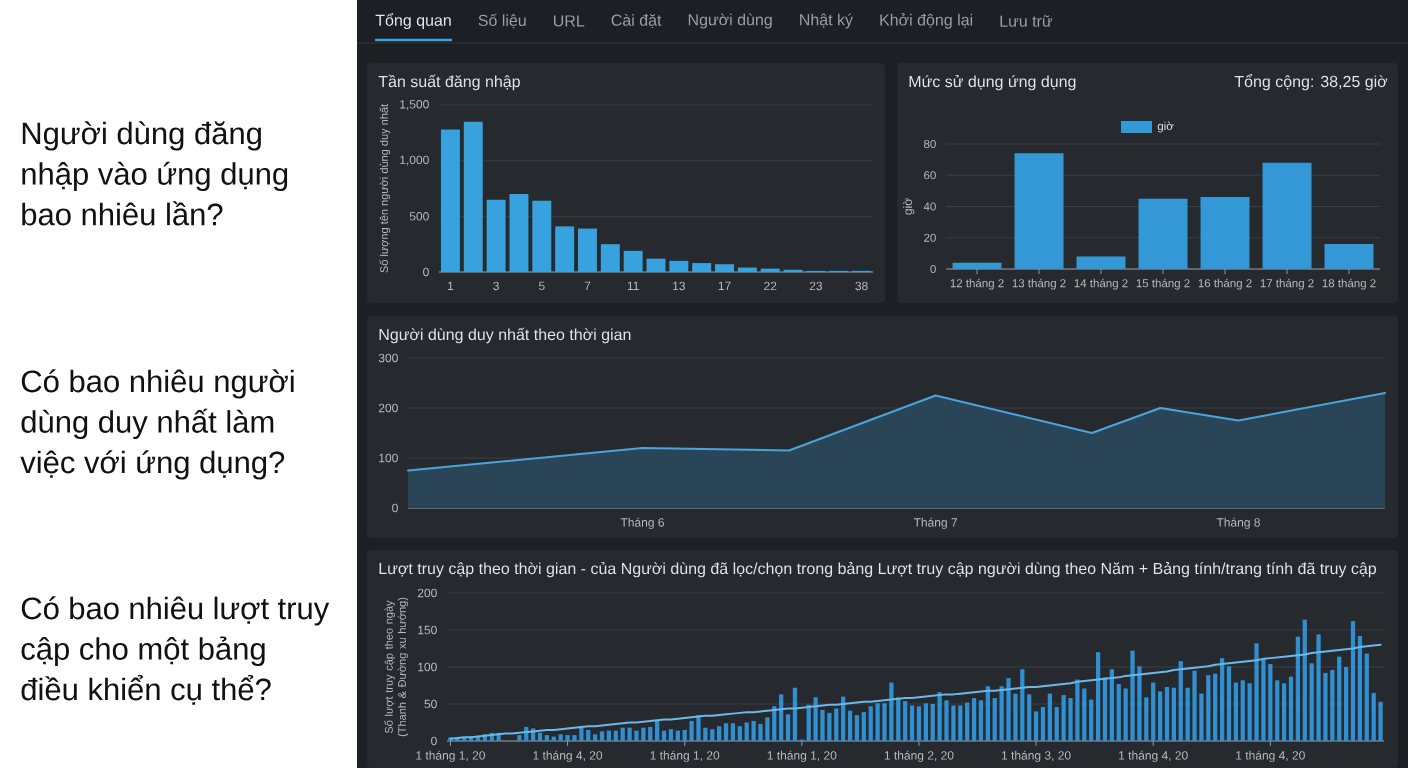 This screenshot has height=768, width=1408. Describe the element at coordinates (388, 458) in the screenshot. I see `y-tick-label: 100` at that location.